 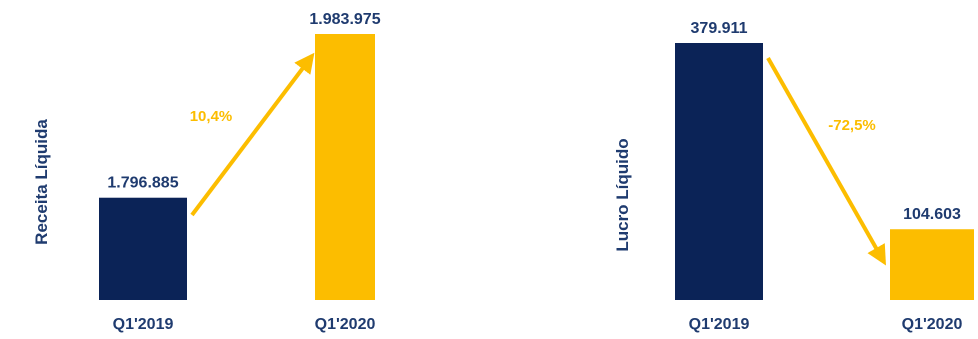 What do you see at coordinates (41, 182) in the screenshot?
I see `y-axis-label: Receita Líquida` at bounding box center [41, 182].